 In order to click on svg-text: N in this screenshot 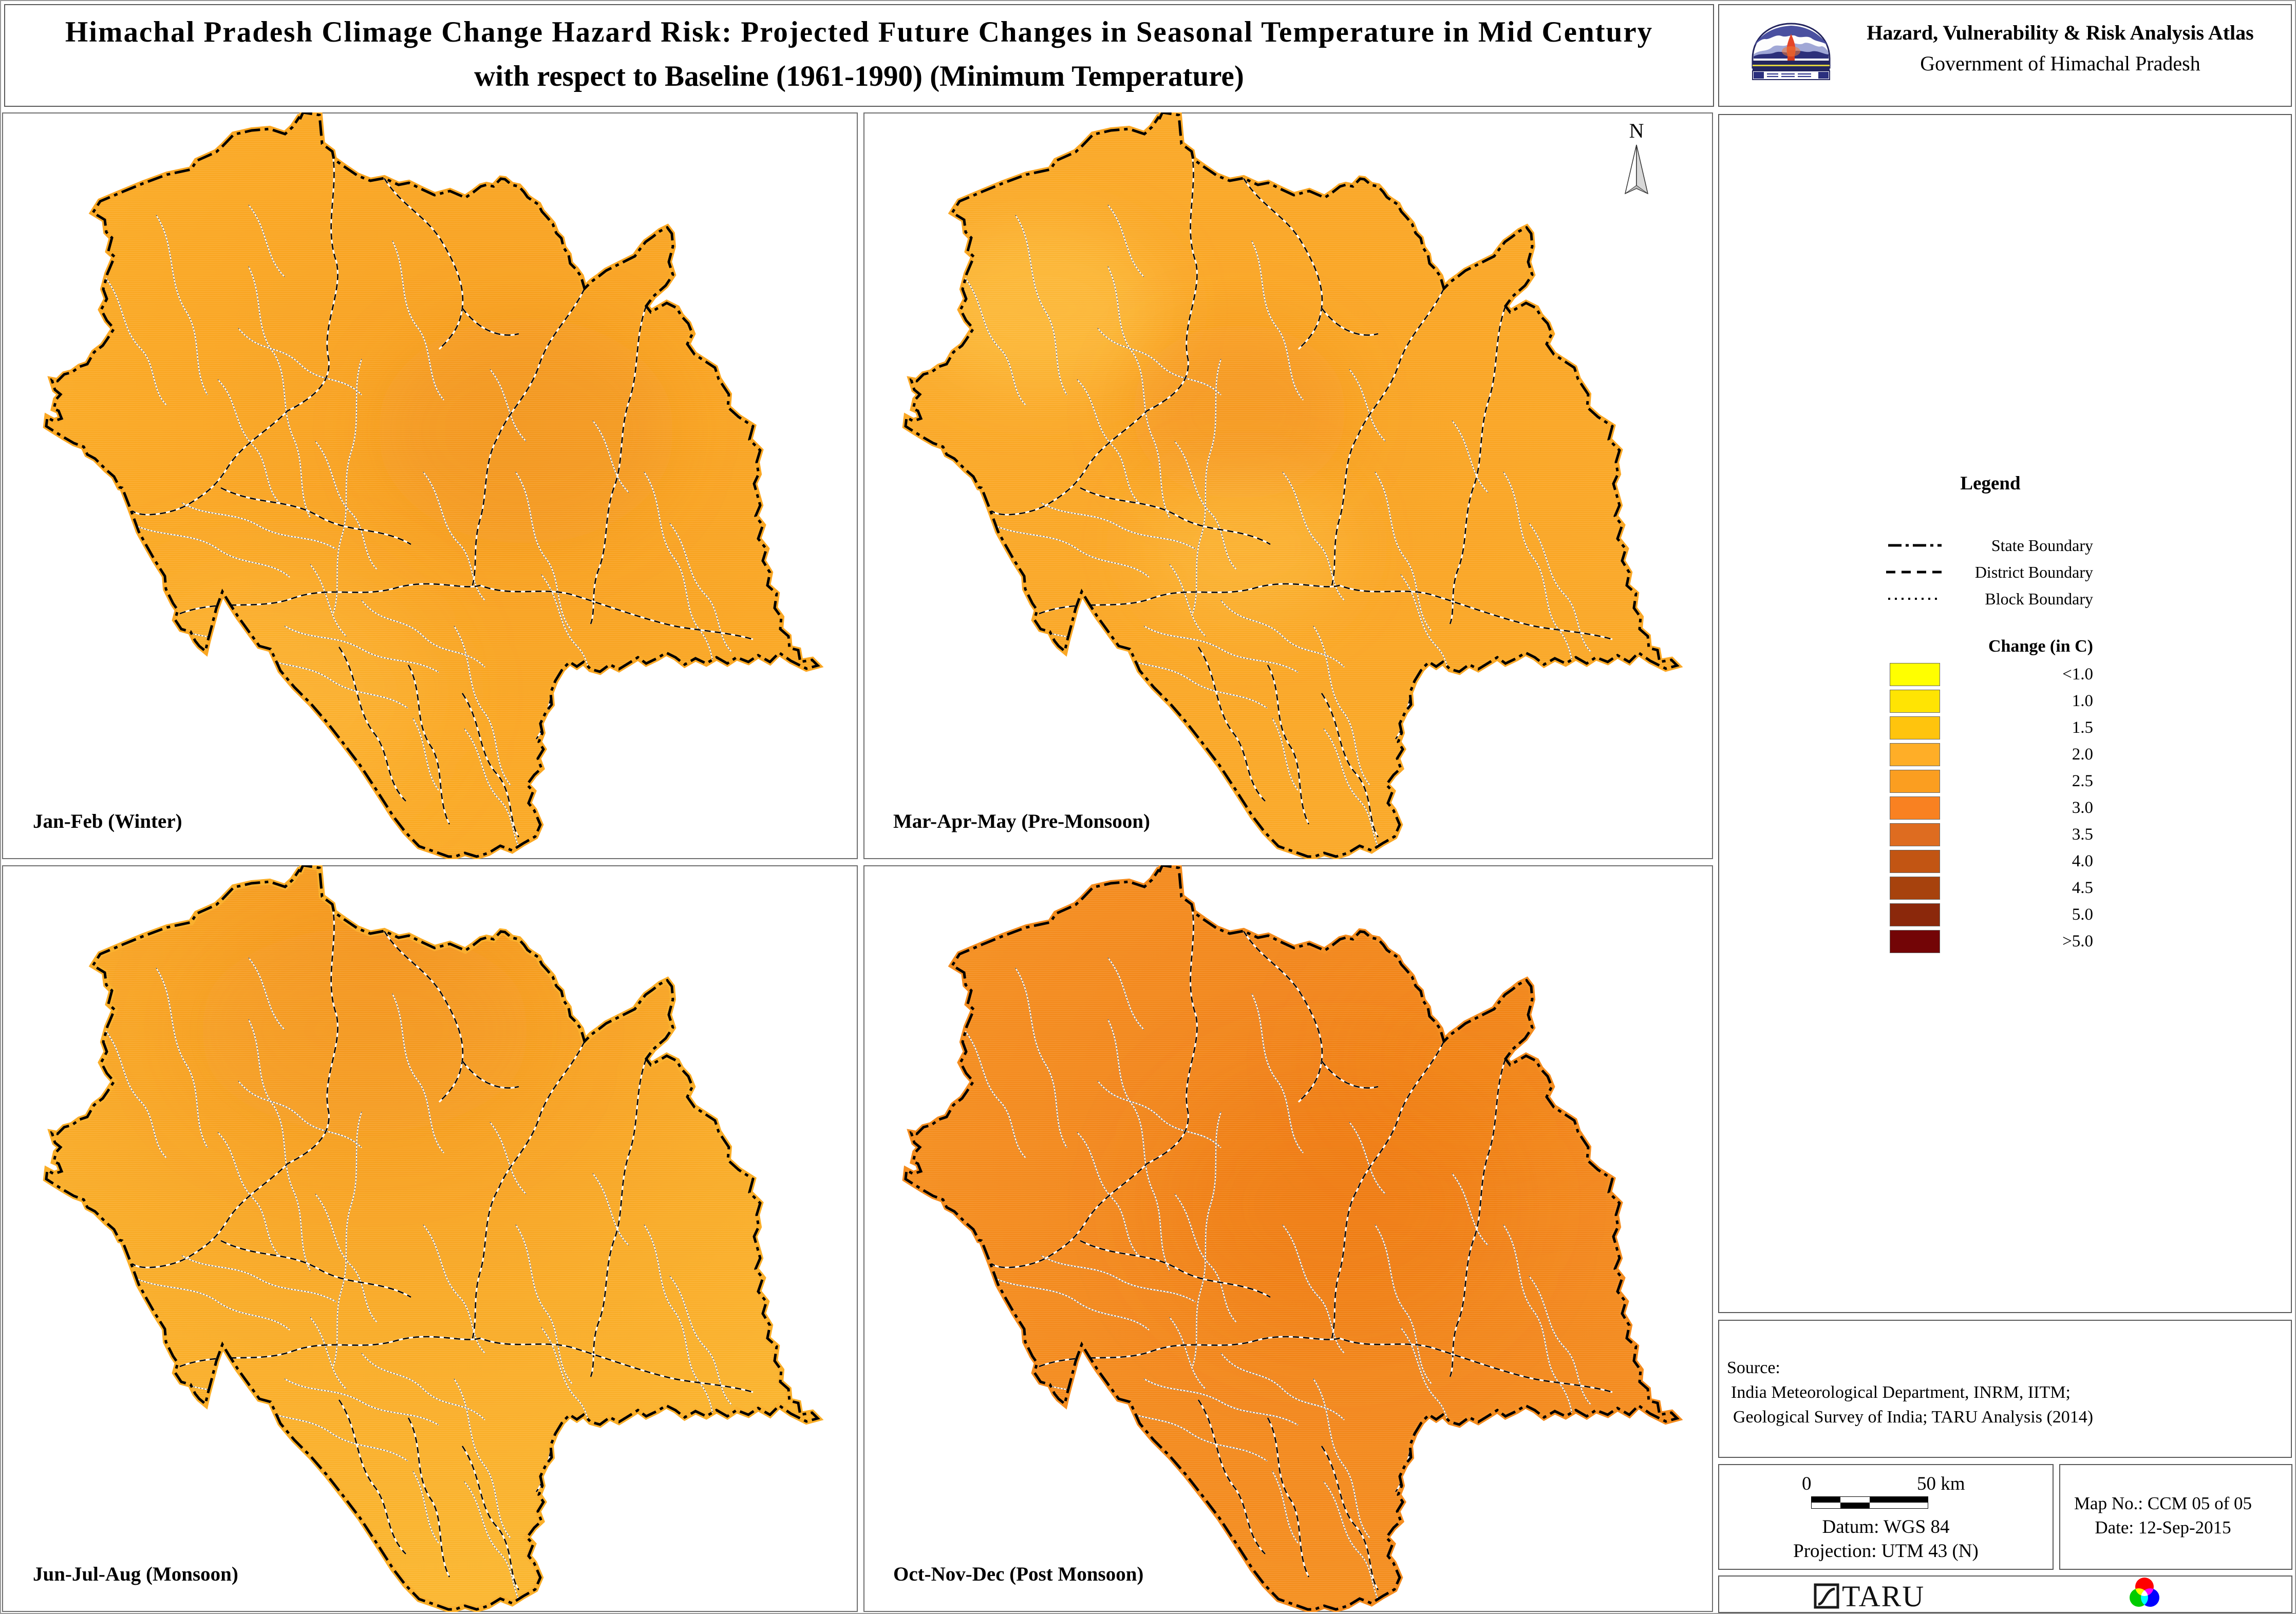, I will do `click(1637, 130)`.